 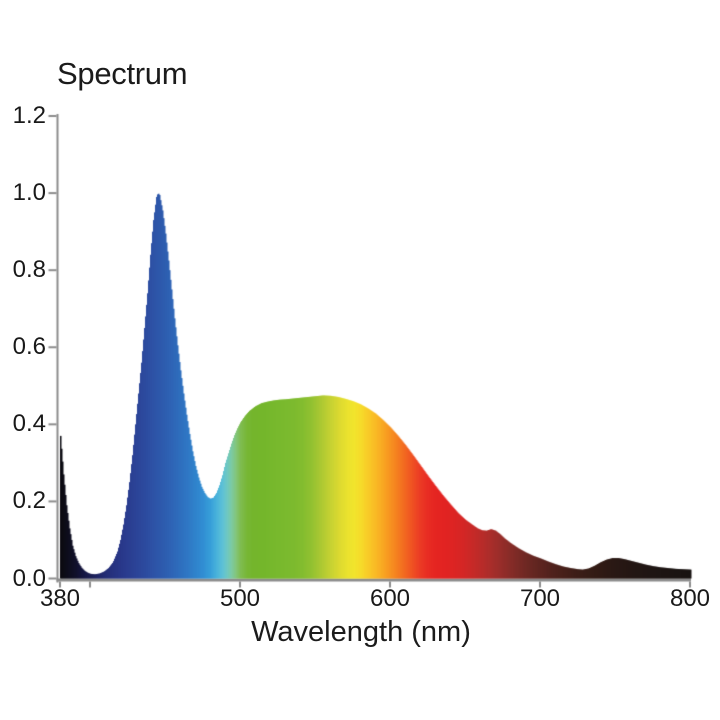 I want to click on y-tick-label: 1.0, so click(x=29, y=193).